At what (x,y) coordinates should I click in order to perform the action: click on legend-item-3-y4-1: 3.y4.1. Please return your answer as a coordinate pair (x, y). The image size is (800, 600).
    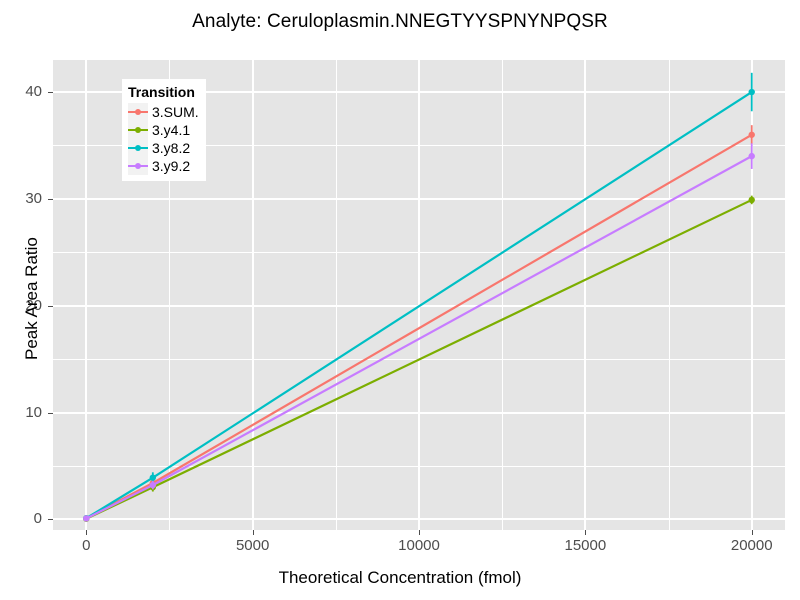
    Looking at the image, I should click on (163, 130).